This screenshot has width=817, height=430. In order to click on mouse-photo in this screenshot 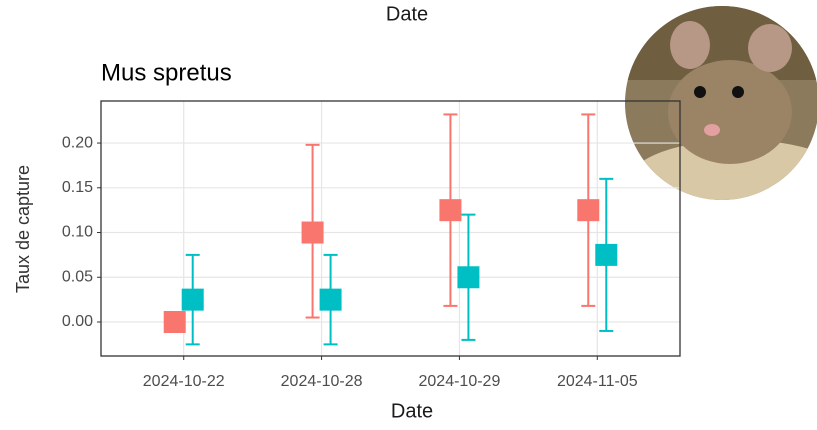, I will do `click(721, 103)`.